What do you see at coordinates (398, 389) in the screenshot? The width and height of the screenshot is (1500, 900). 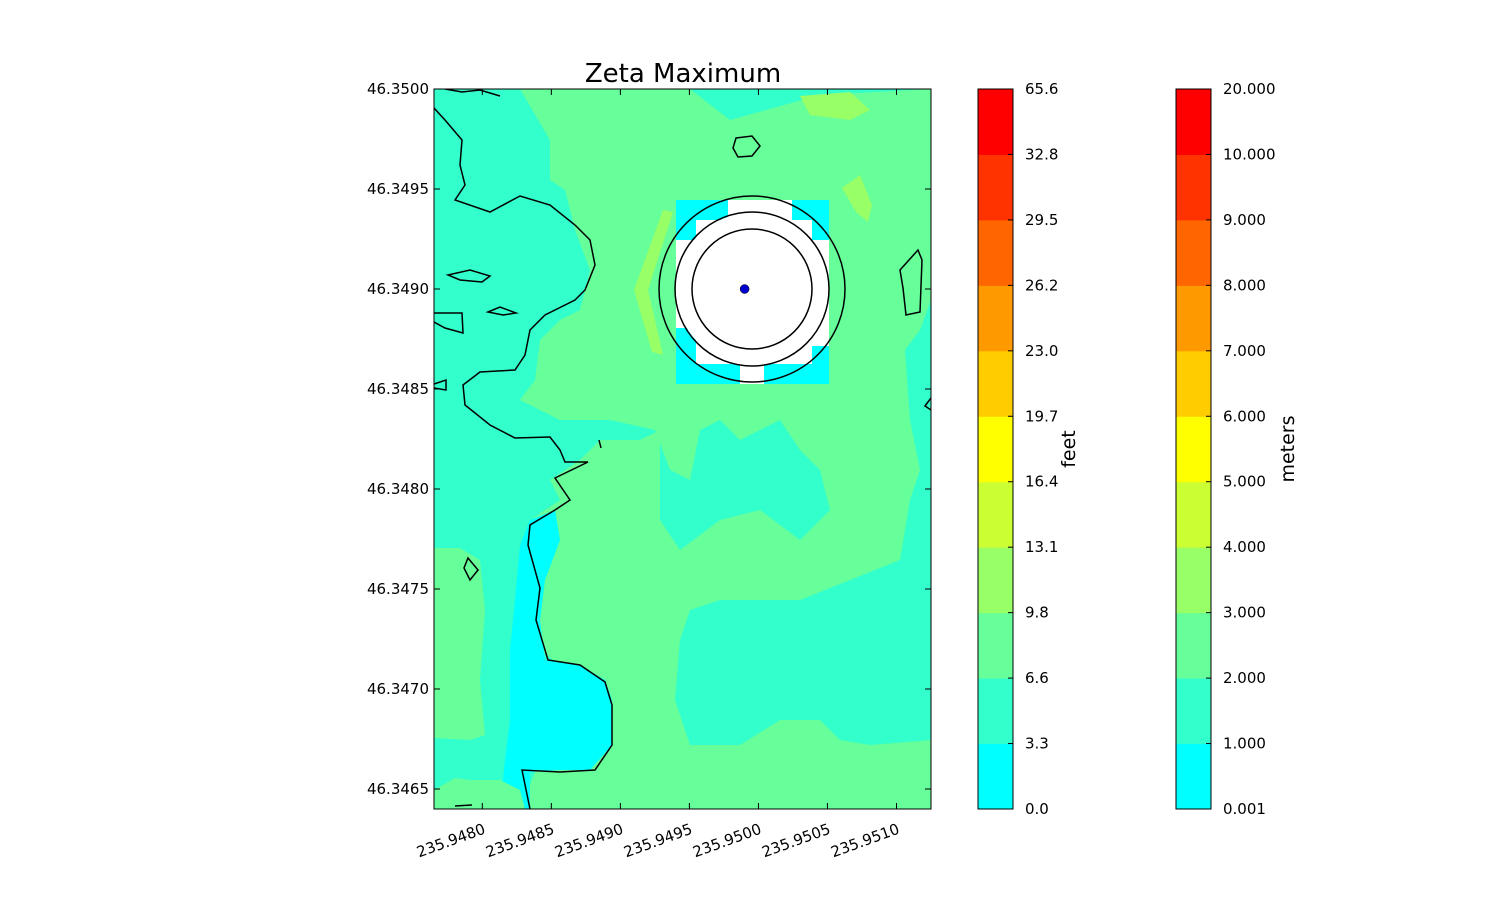 I see `y-tick-label: 46.3485` at bounding box center [398, 389].